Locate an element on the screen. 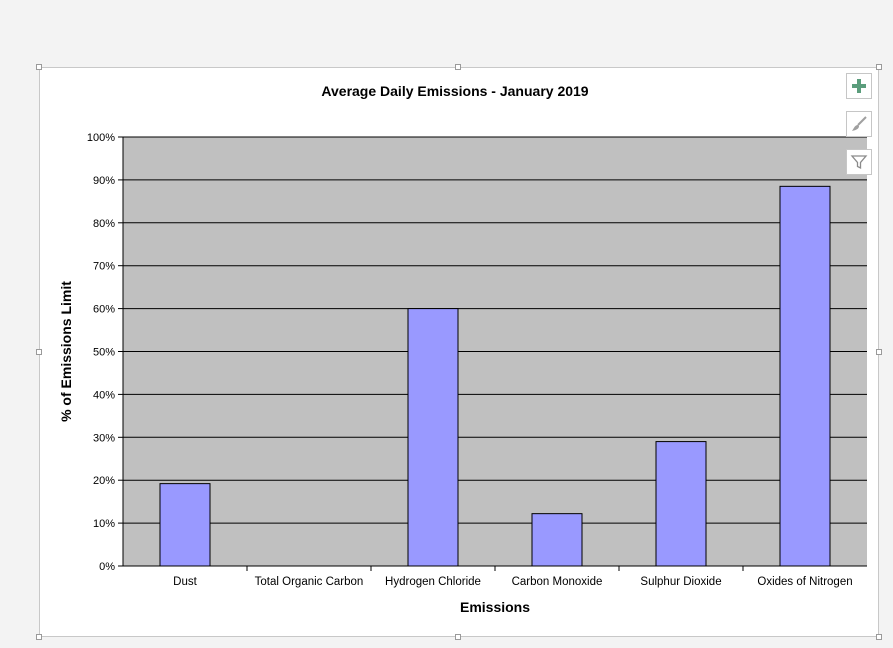 This screenshot has height=648, width=893. resize-handle-top-left is located at coordinates (39, 67).